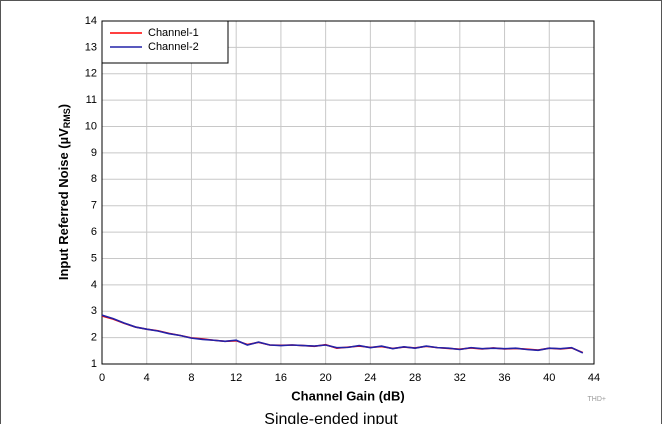  Describe the element at coordinates (173, 33) in the screenshot. I see `legend-label: Channel-1` at that location.